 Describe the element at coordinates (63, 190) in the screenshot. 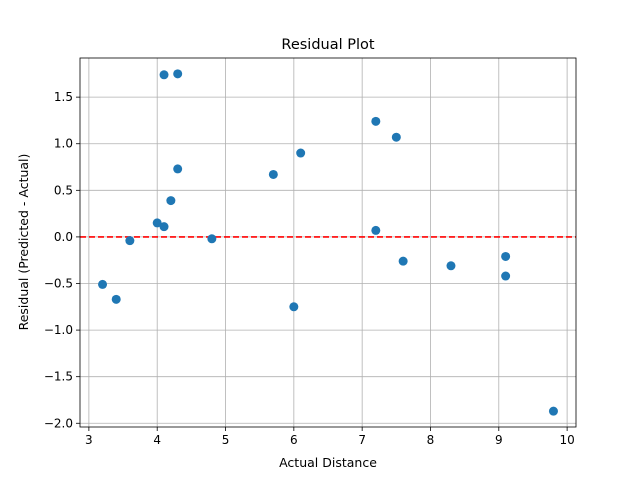

I see `y-tick-label: 0.5` at that location.